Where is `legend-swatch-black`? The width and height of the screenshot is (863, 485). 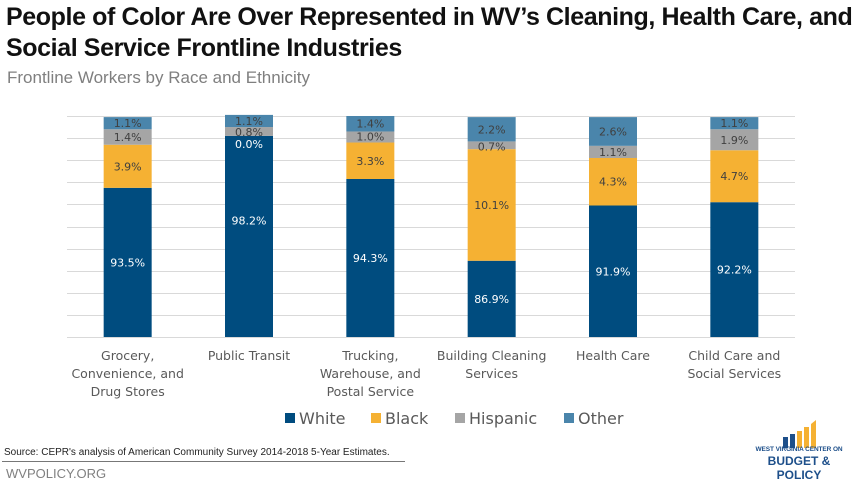 legend-swatch-black is located at coordinates (376, 418).